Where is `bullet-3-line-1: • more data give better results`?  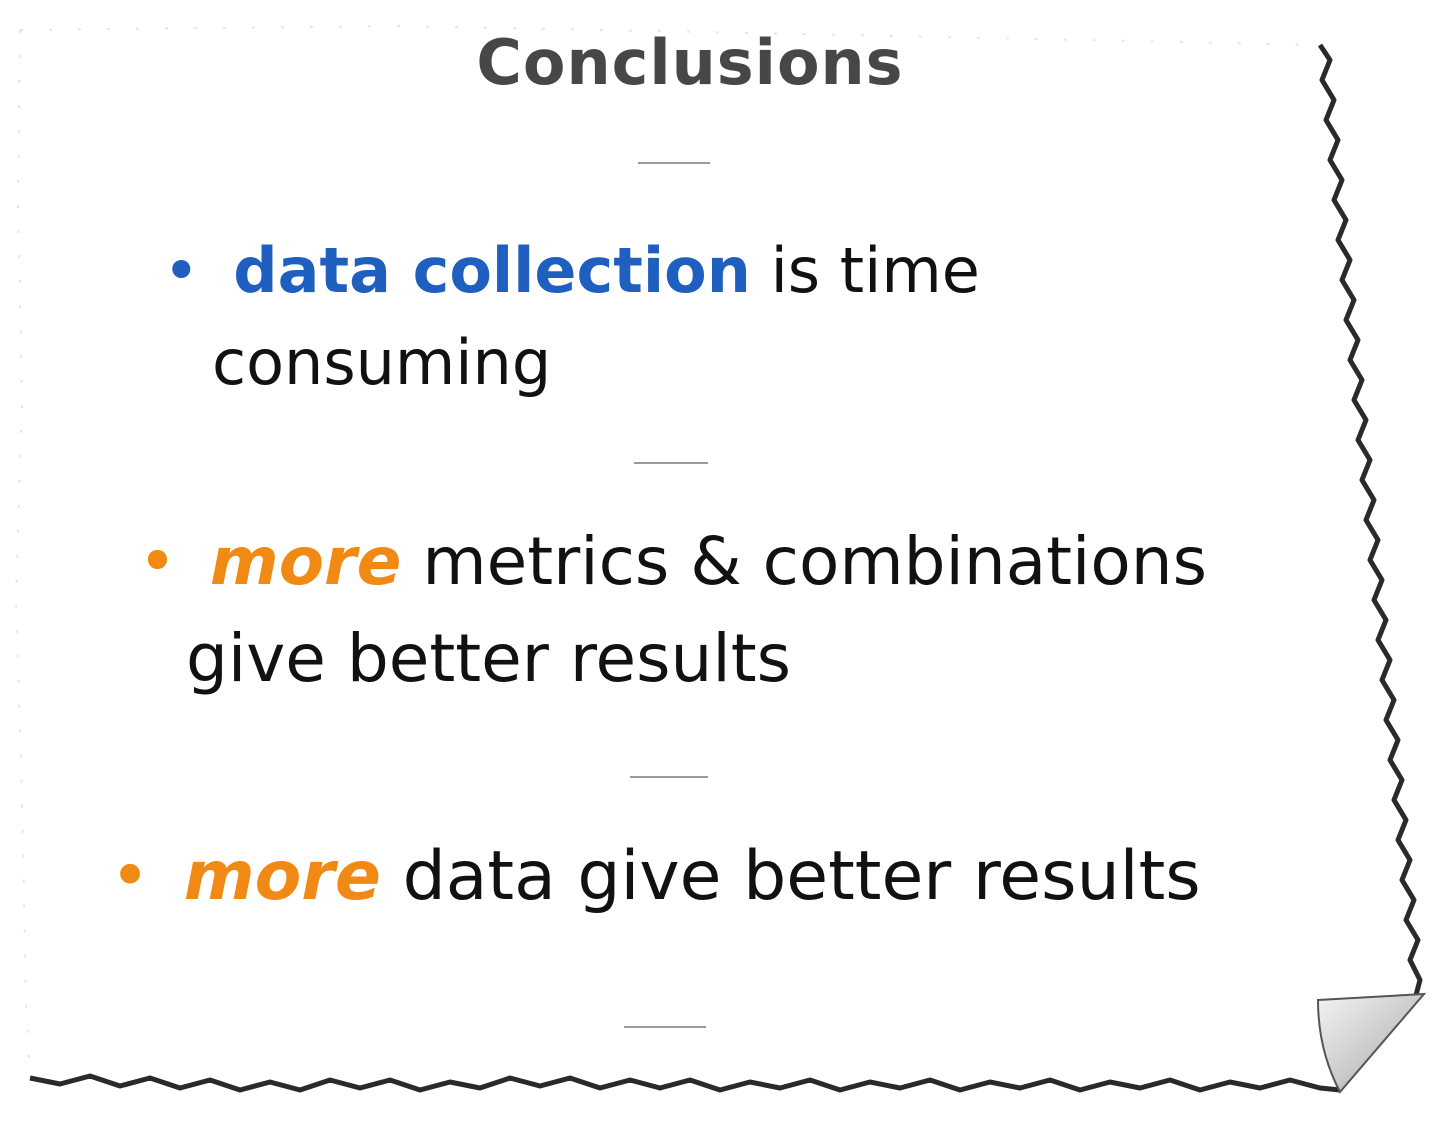 bullet-3-line-1: • more data give better results is located at coordinates (655, 877).